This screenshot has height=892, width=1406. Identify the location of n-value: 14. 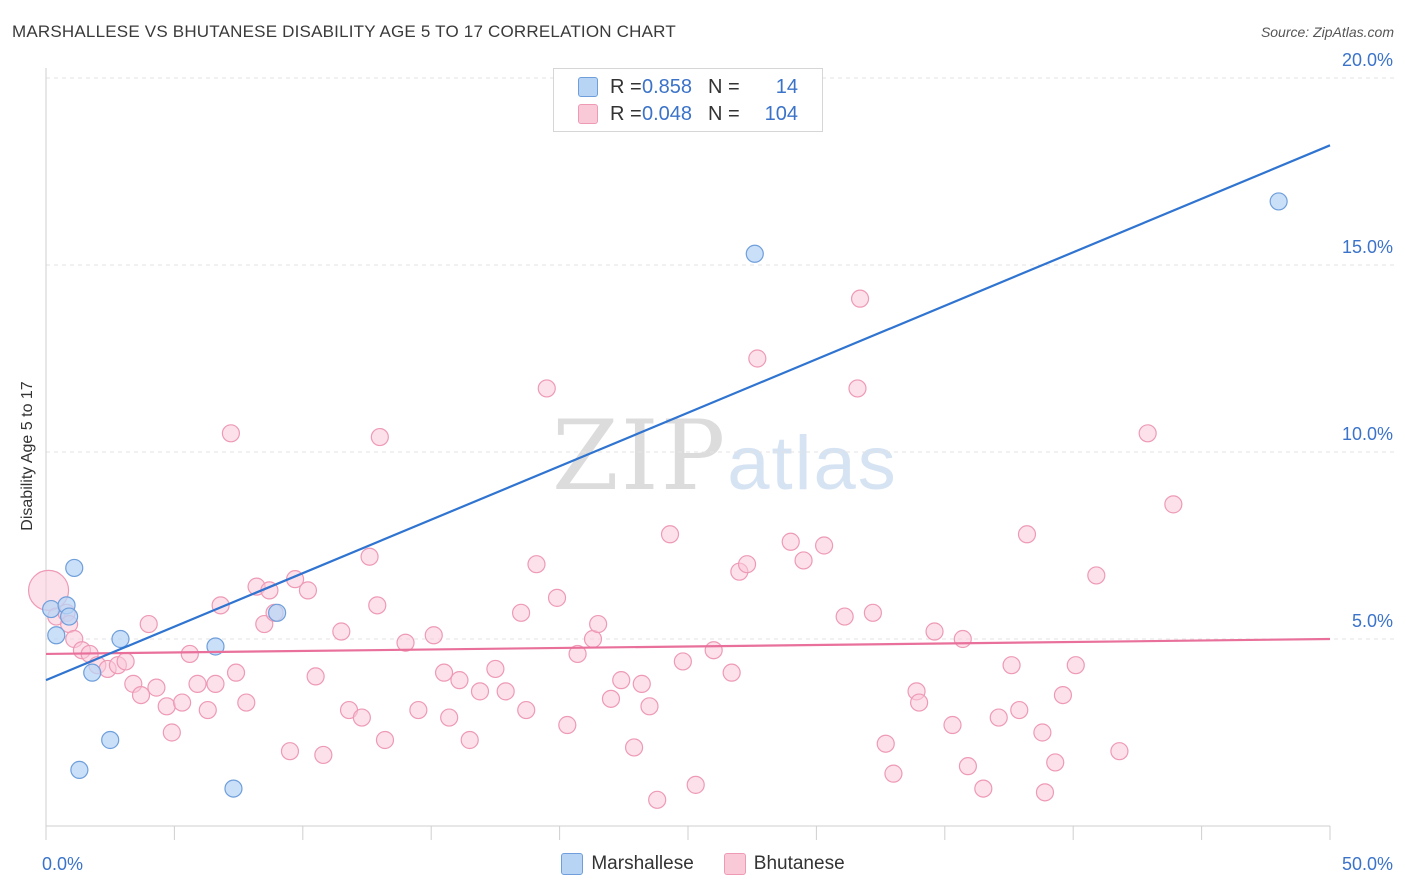
(786, 86).